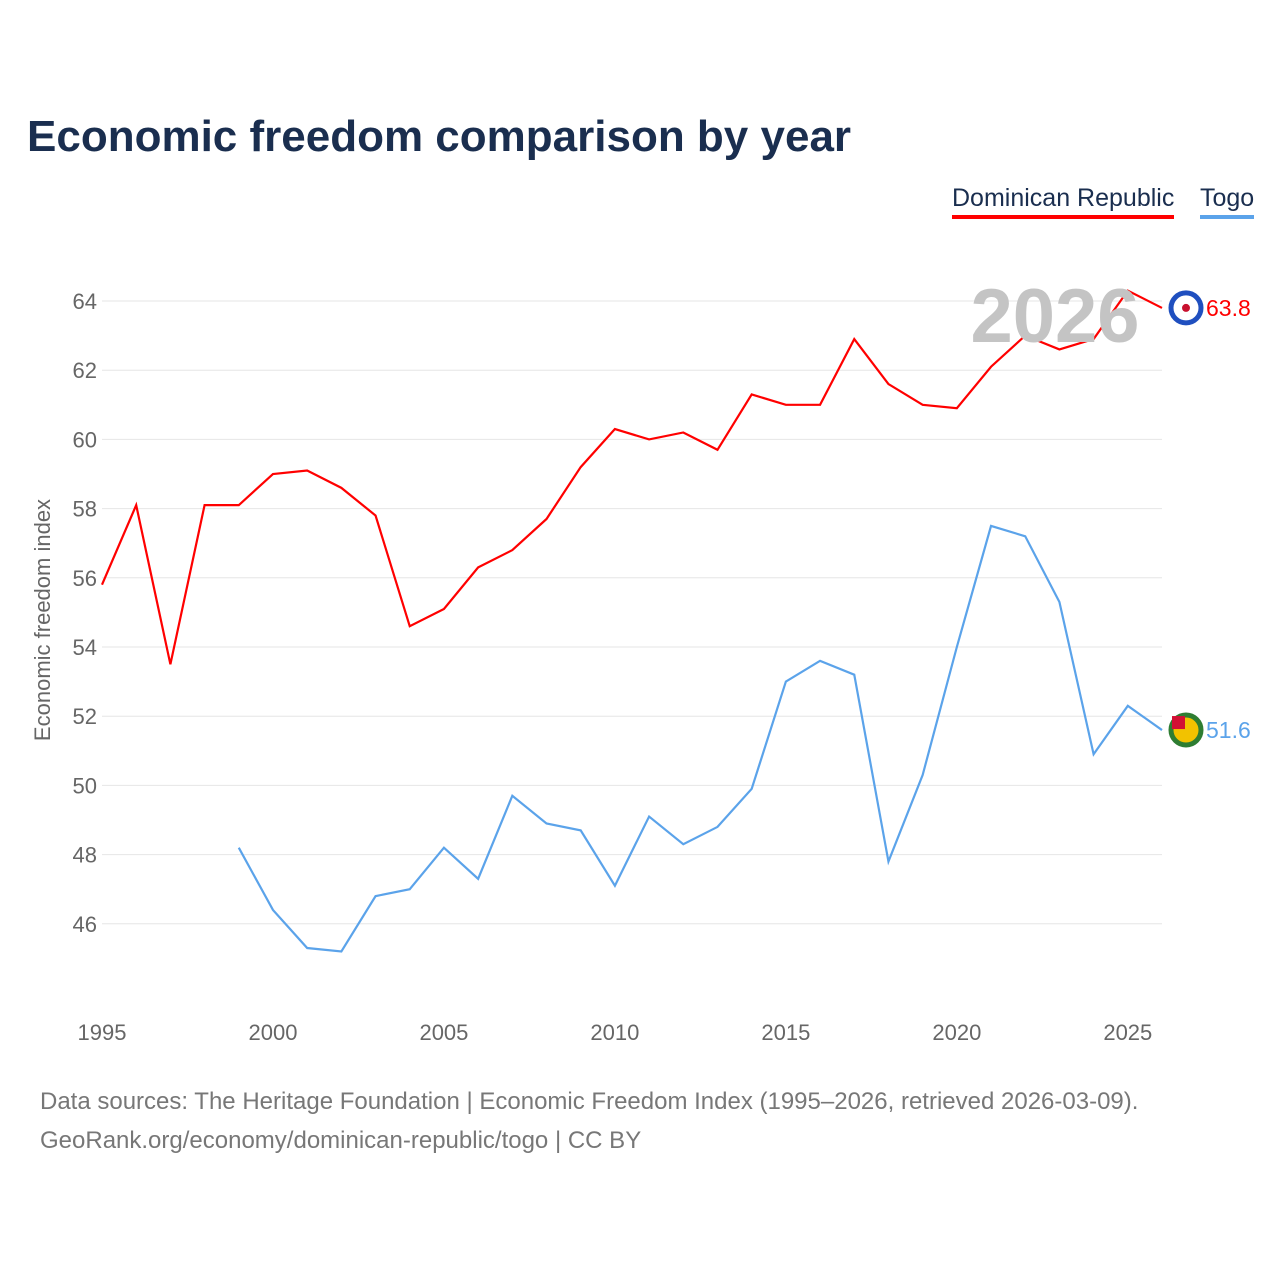 Image resolution: width=1280 pixels, height=1280 pixels. I want to click on y-tick-label: 50, so click(85, 785).